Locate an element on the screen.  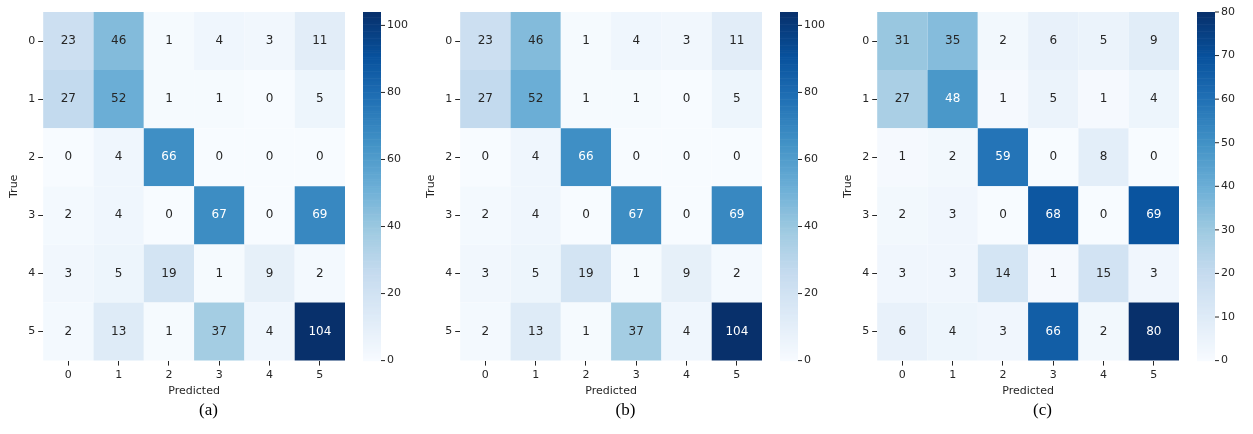
y-tick-label: 3 is located at coordinates (32, 215).